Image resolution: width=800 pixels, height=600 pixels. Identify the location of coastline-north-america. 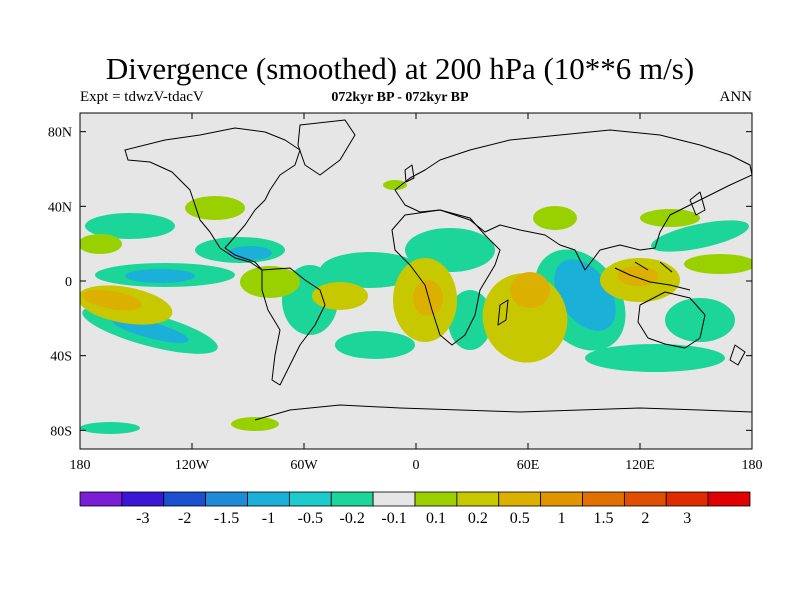
(212, 199).